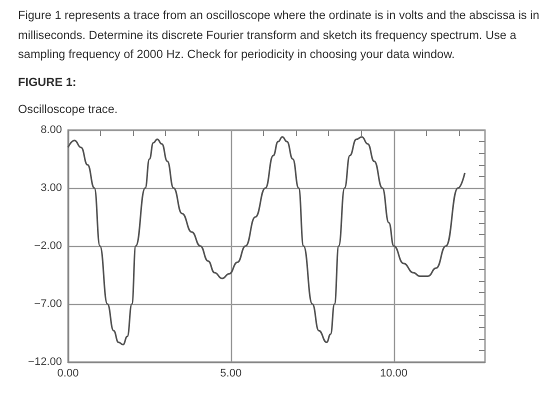 This screenshot has height=410, width=560. Describe the element at coordinates (394, 374) in the screenshot. I see `x-tick-label: 10.00` at that location.